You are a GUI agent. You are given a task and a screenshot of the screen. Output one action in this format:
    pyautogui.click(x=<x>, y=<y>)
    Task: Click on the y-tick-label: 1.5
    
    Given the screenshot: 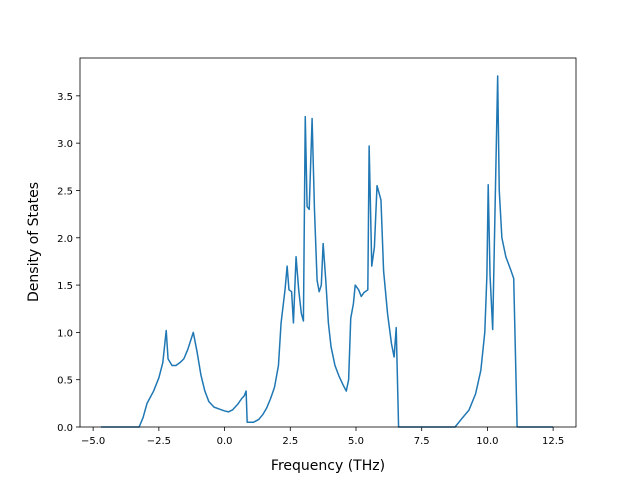 What is the action you would take?
    pyautogui.click(x=65, y=286)
    